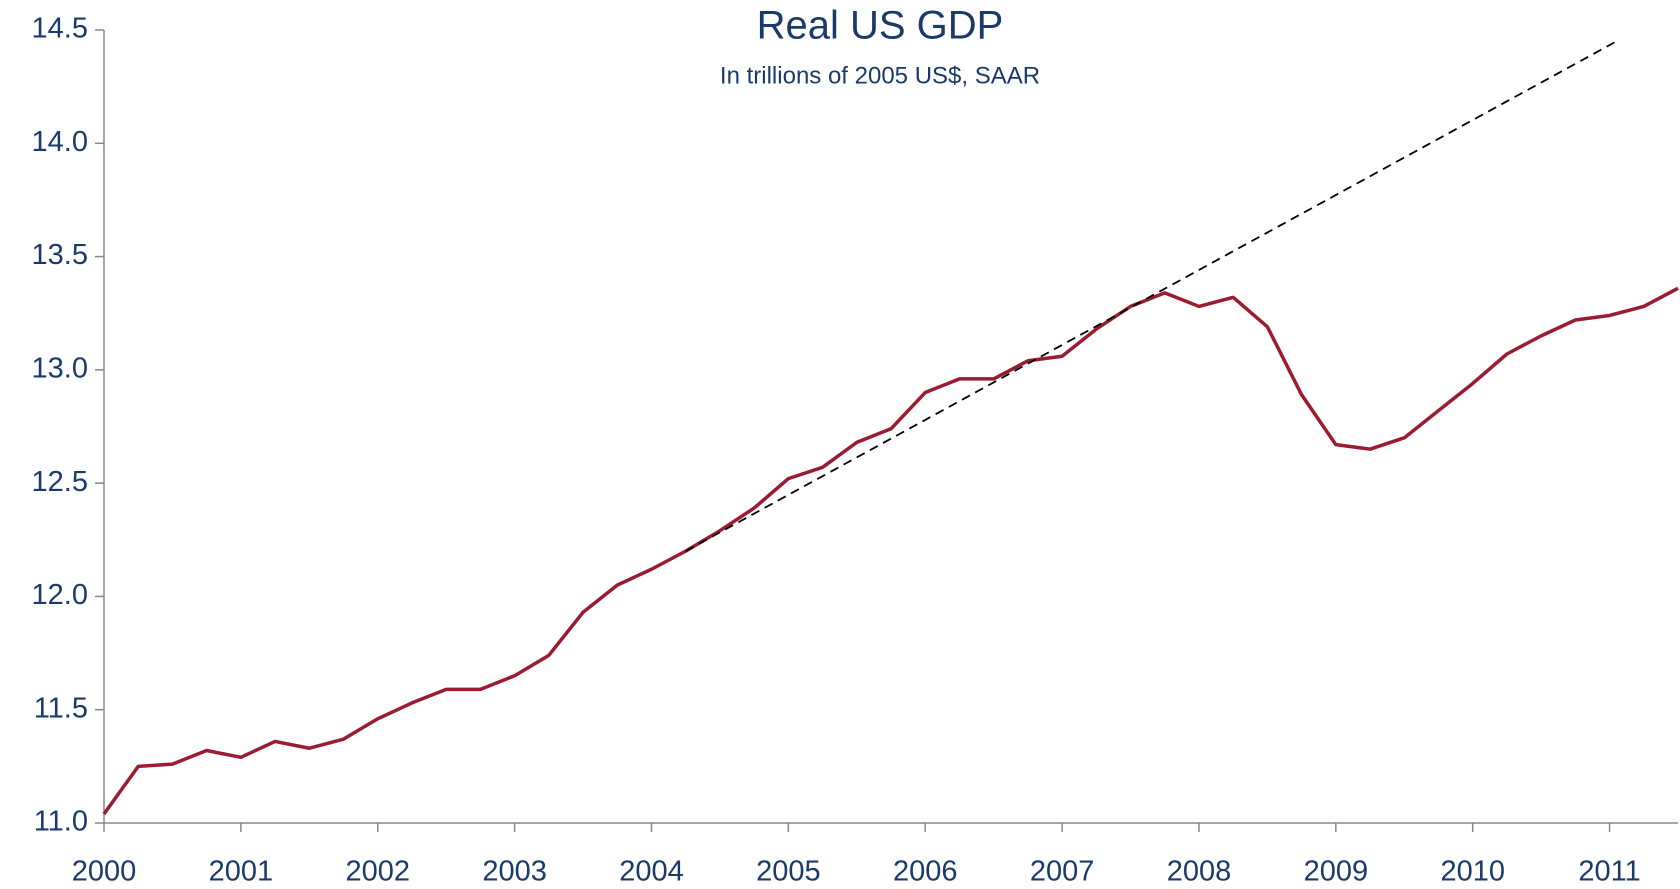 The height and width of the screenshot is (889, 1680). Describe the element at coordinates (514, 872) in the screenshot. I see `x-tick-label: 2003` at that location.